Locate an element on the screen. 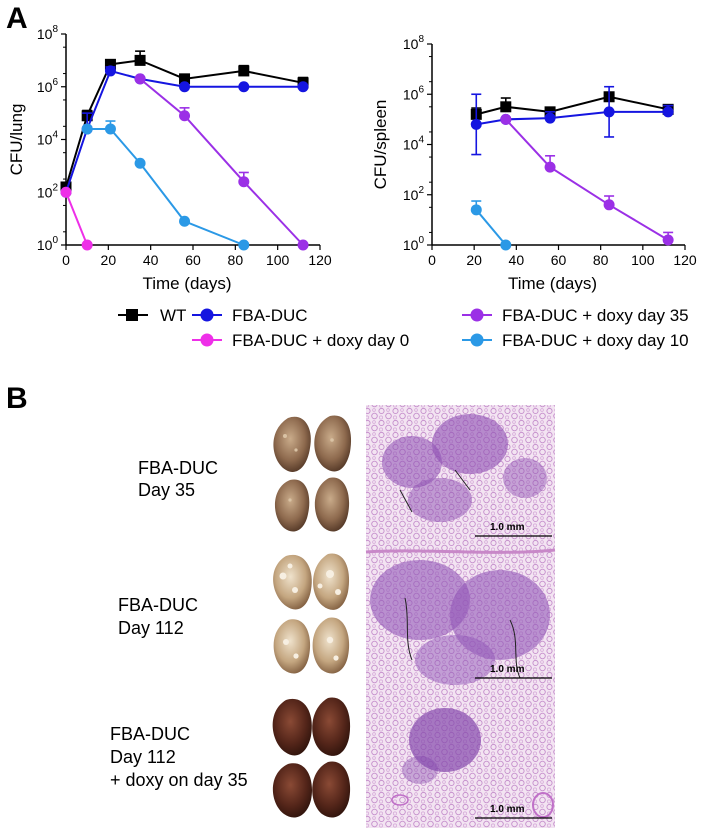 The width and height of the screenshot is (714, 835). lung-photos-day112-doxy is located at coordinates (311, 757).